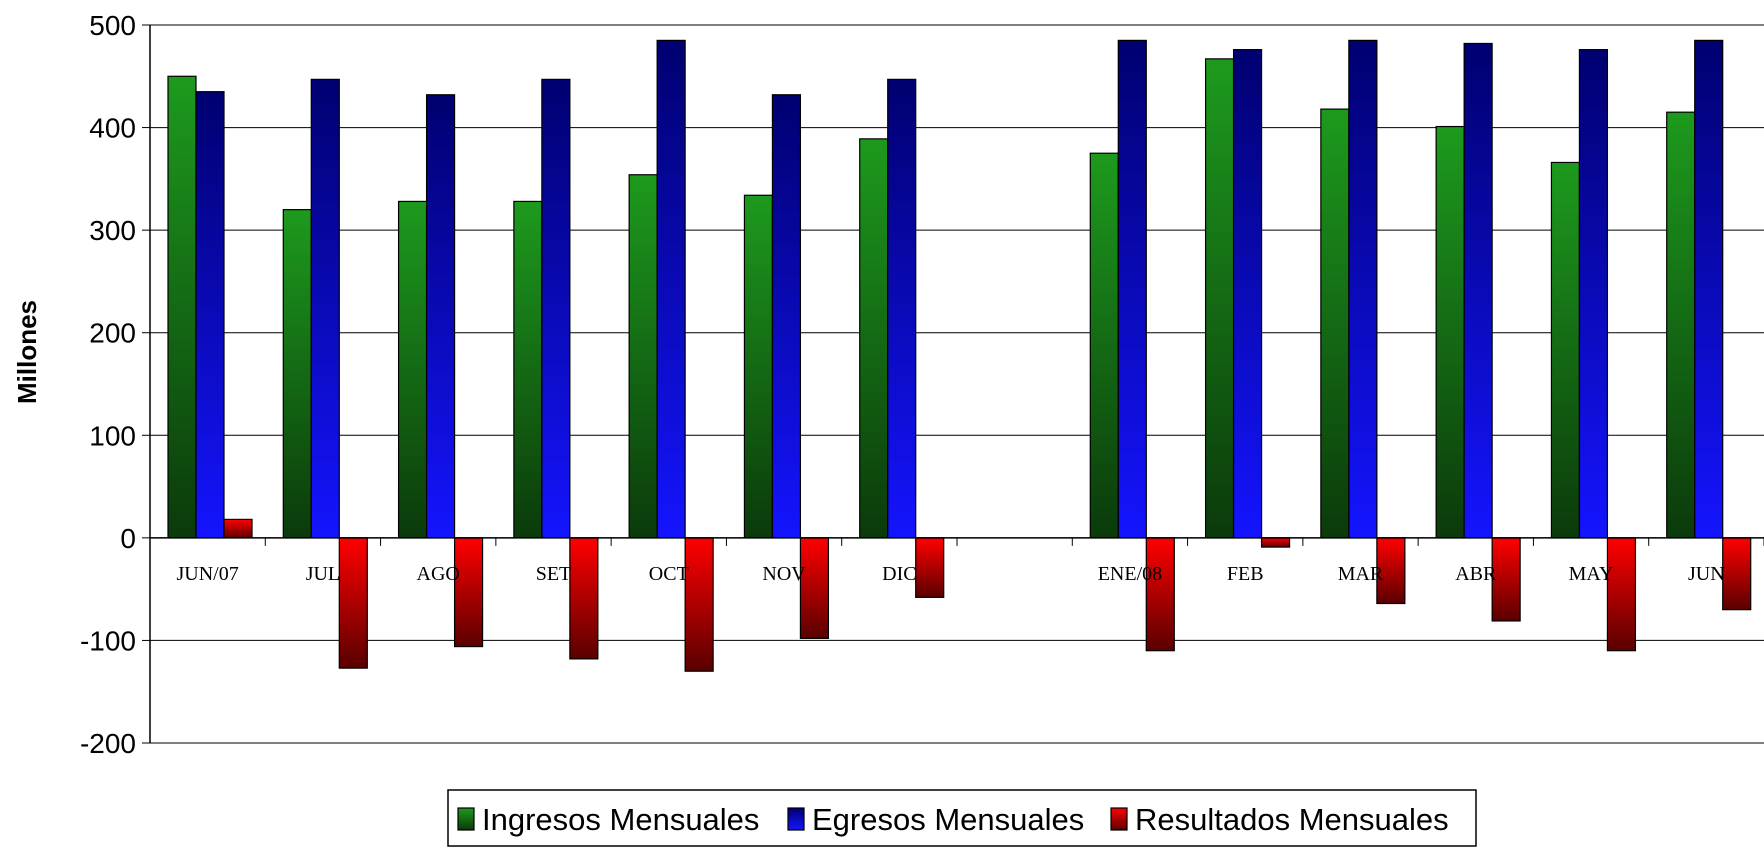 The image size is (1764, 855). I want to click on y-tick-label: 400, so click(112, 128).